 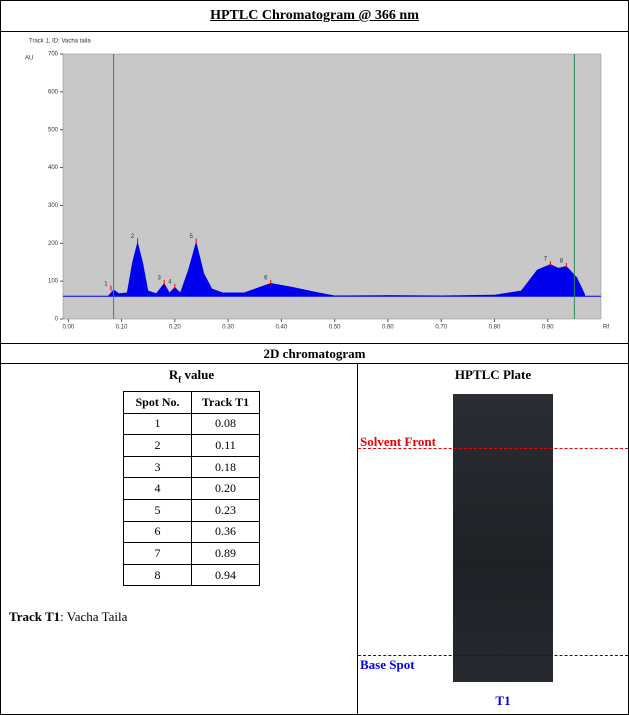 I want to click on table-cell: 6, so click(x=157, y=532).